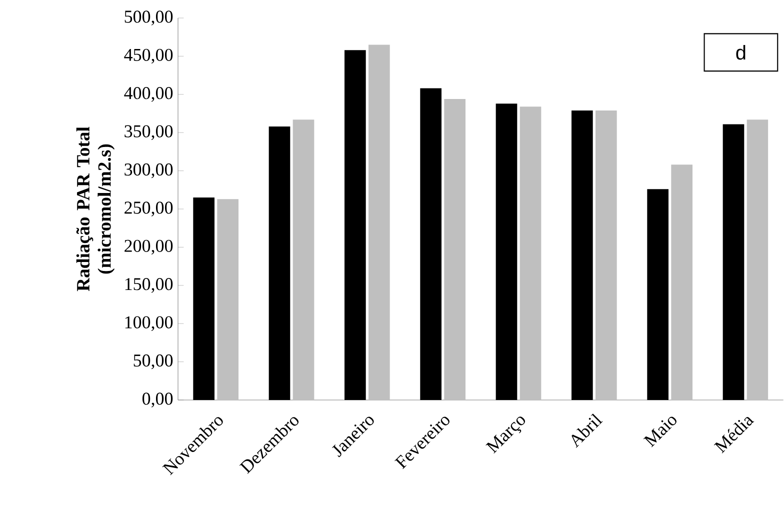  Describe the element at coordinates (148, 94) in the screenshot. I see `y-tick-label: 400,00` at that location.